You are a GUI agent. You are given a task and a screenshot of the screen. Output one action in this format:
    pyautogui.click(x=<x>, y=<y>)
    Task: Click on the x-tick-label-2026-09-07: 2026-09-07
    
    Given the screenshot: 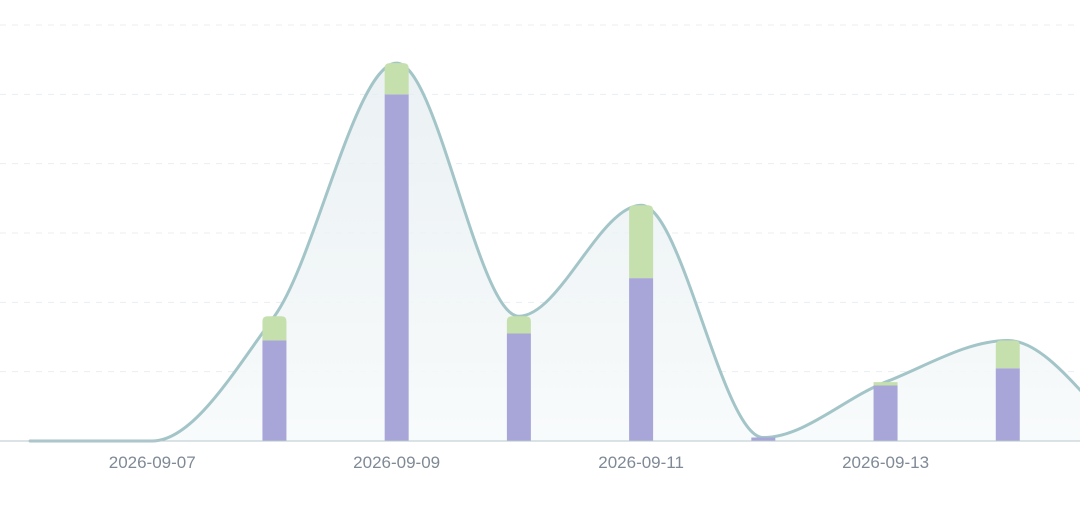 What is the action you would take?
    pyautogui.click(x=152, y=462)
    